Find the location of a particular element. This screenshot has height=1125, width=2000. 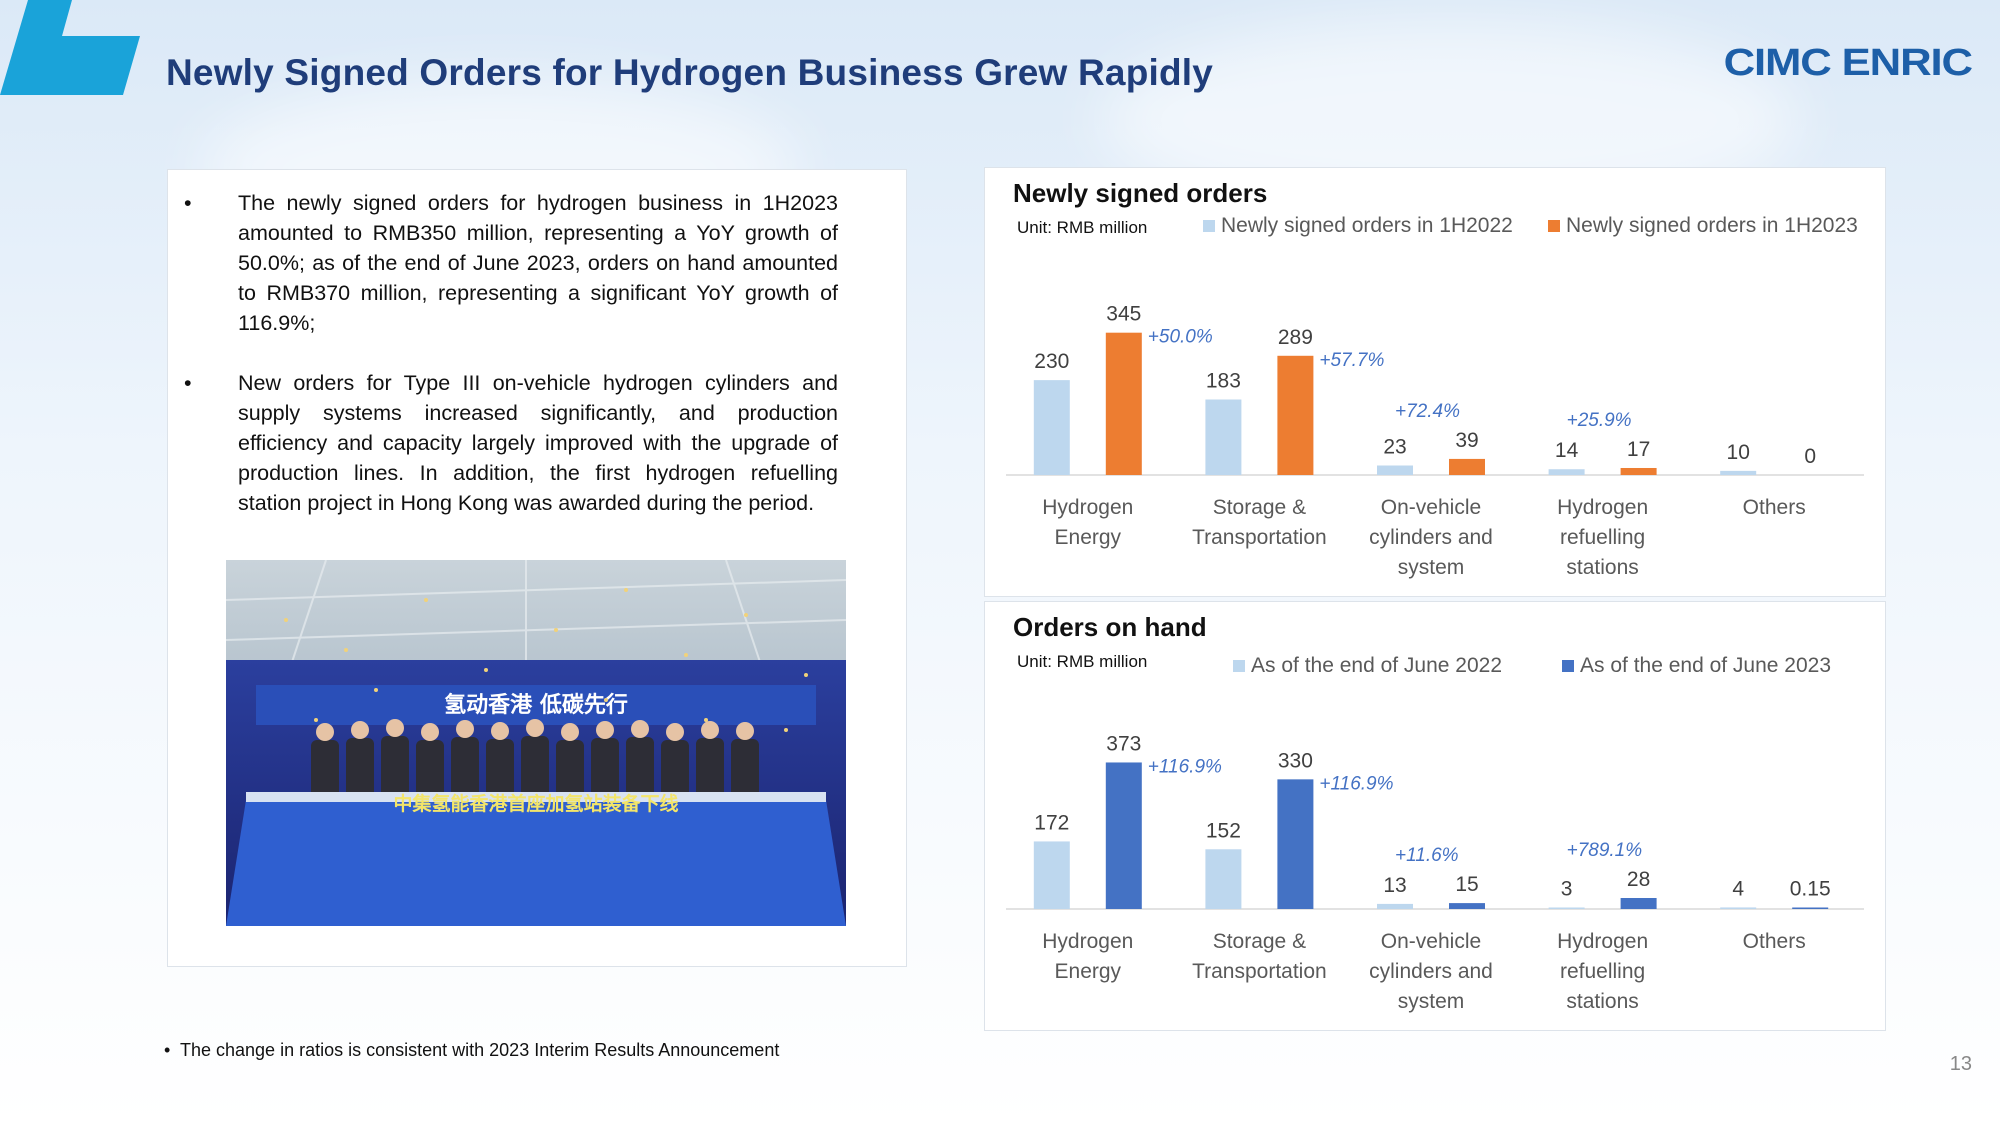

ceremony-photo: 氢动香港 低碳先行 is located at coordinates (536, 743).